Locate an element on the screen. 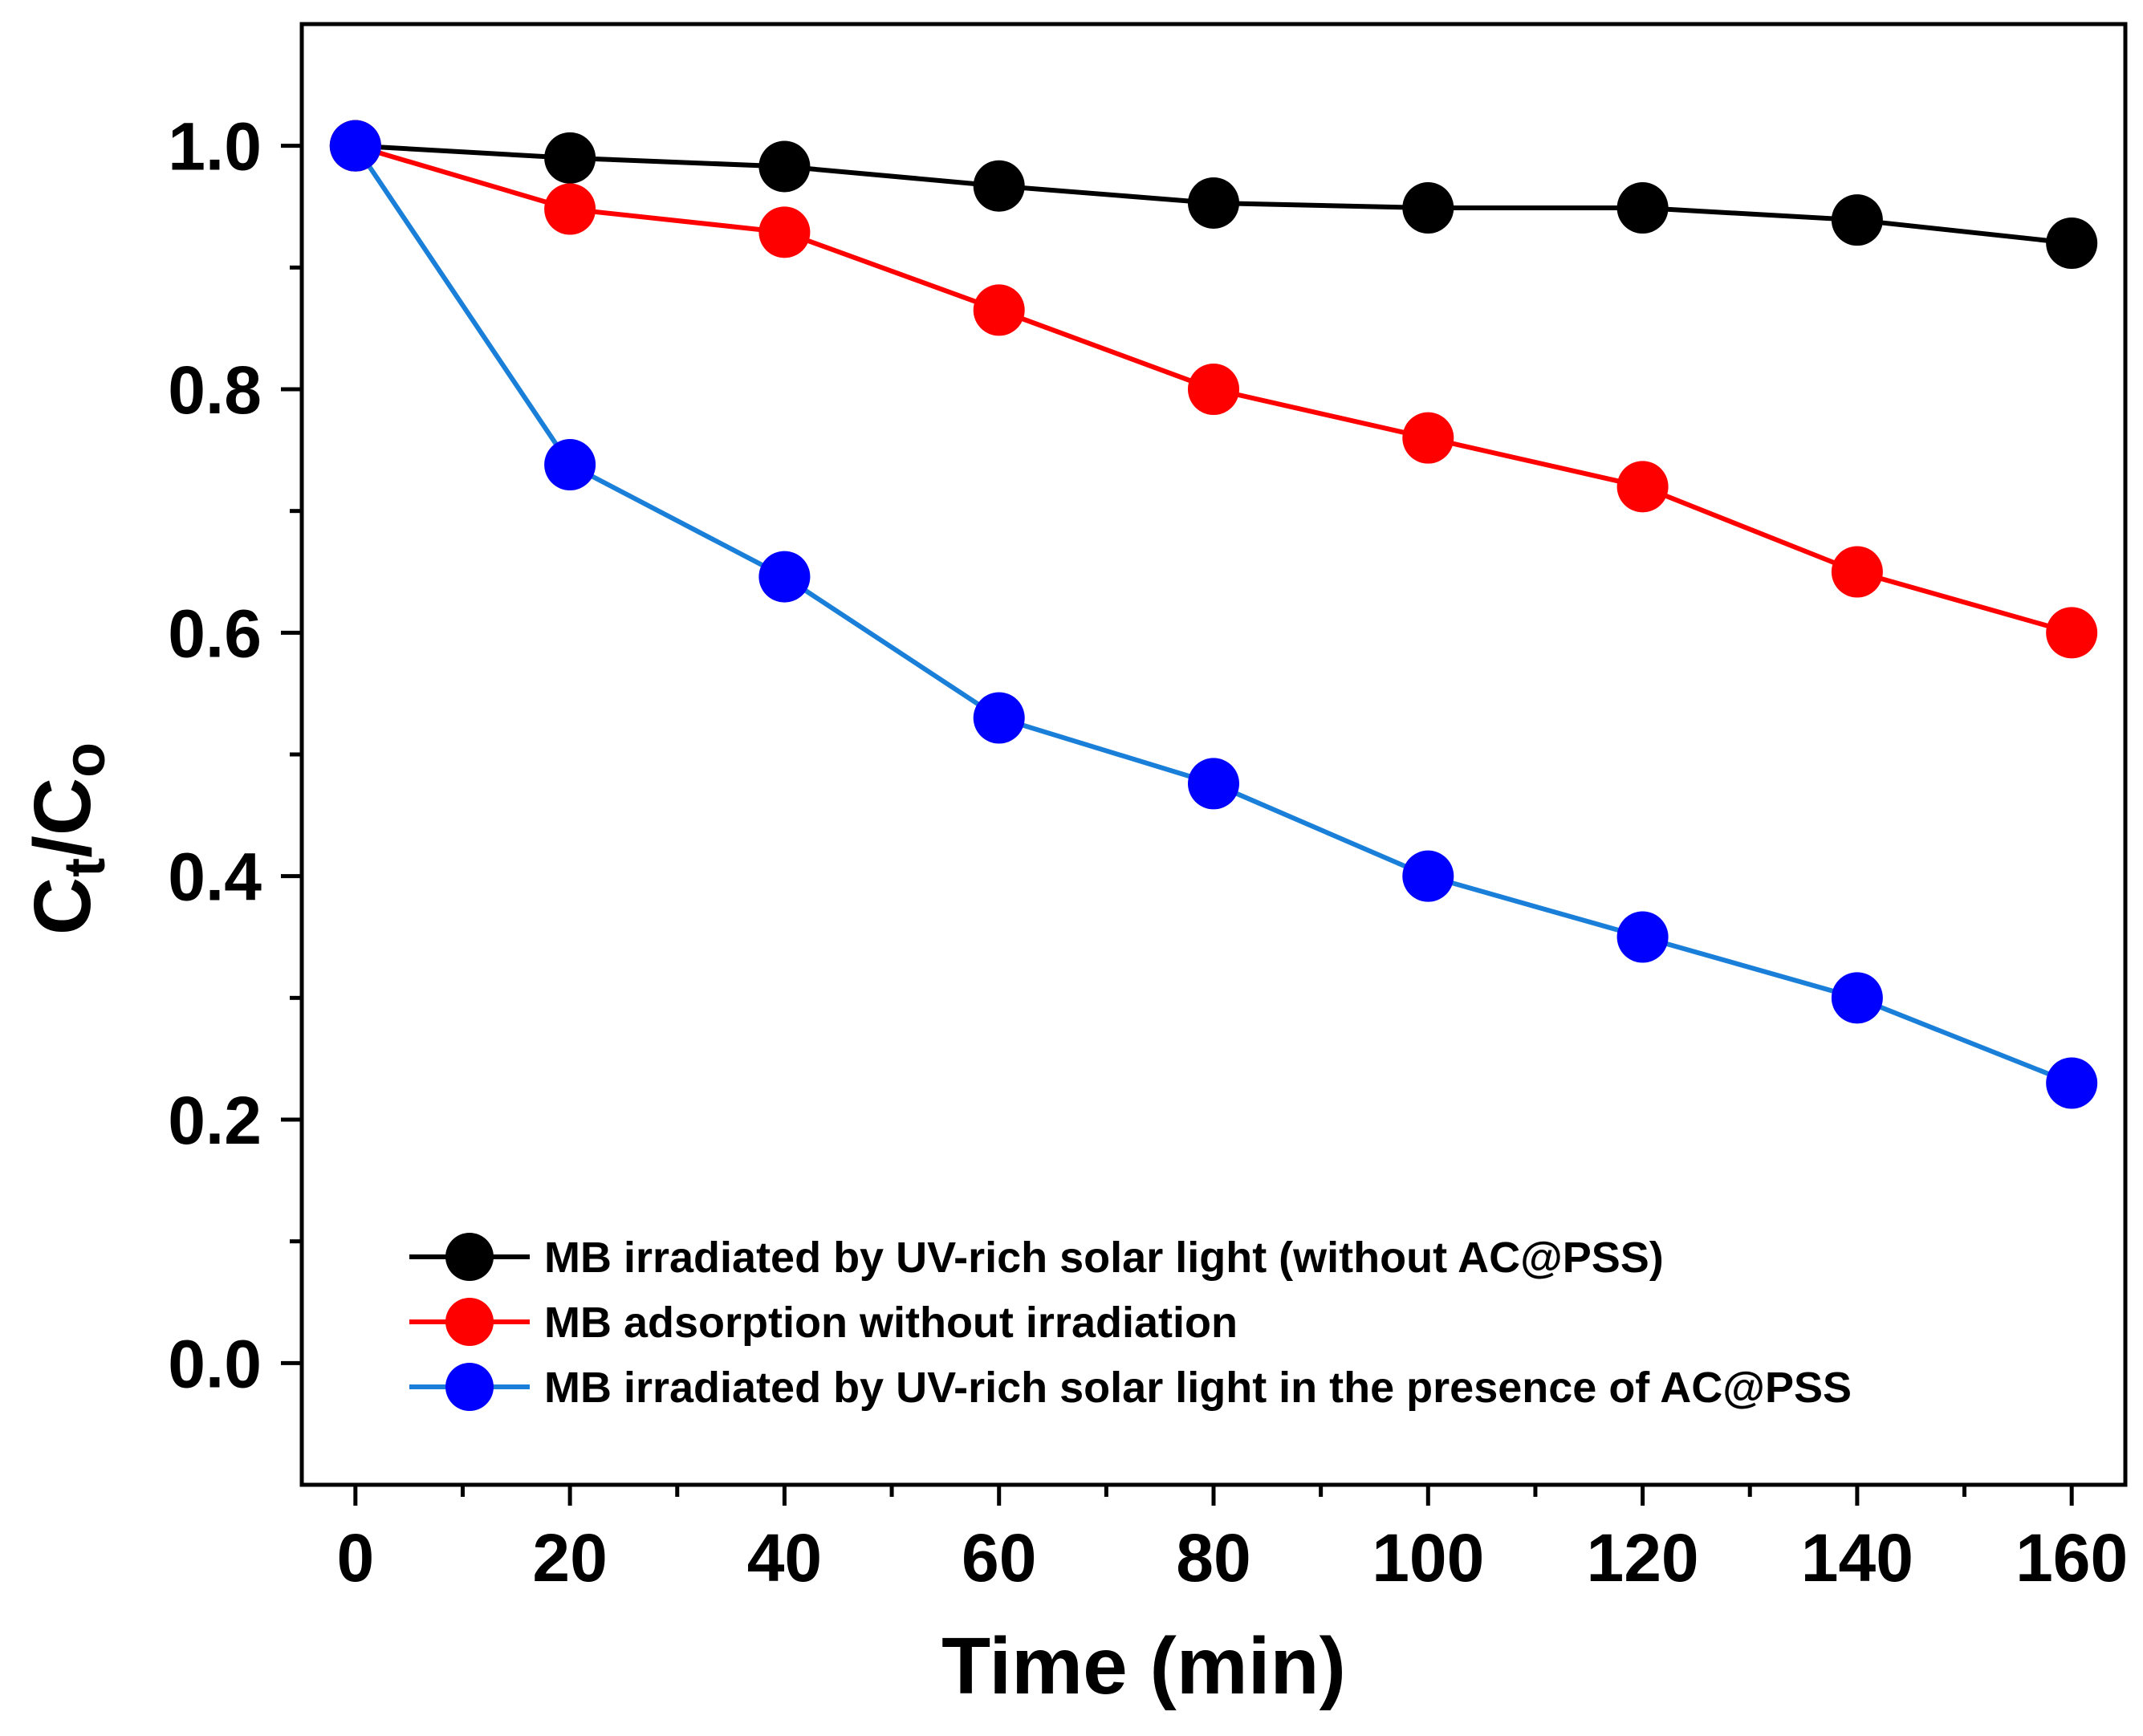 The width and height of the screenshot is (2143, 1736). x-tick-label: 100 is located at coordinates (1428, 1558).